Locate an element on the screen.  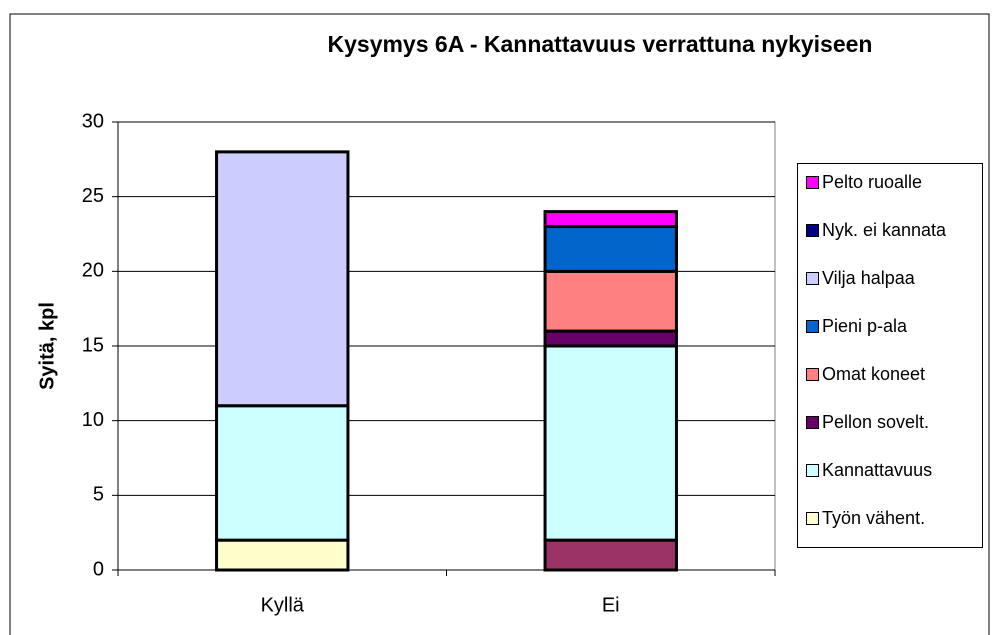
legend-label: Pellon sovelt. is located at coordinates (876, 422).